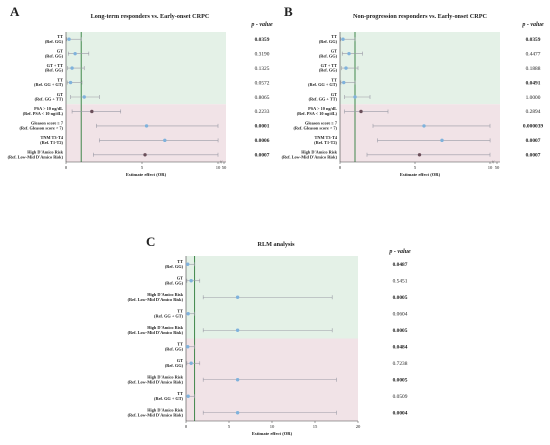 The height and width of the screenshot is (445, 550). What do you see at coordinates (533, 98) in the screenshot?
I see `p-value: 1.0000` at bounding box center [533, 98].